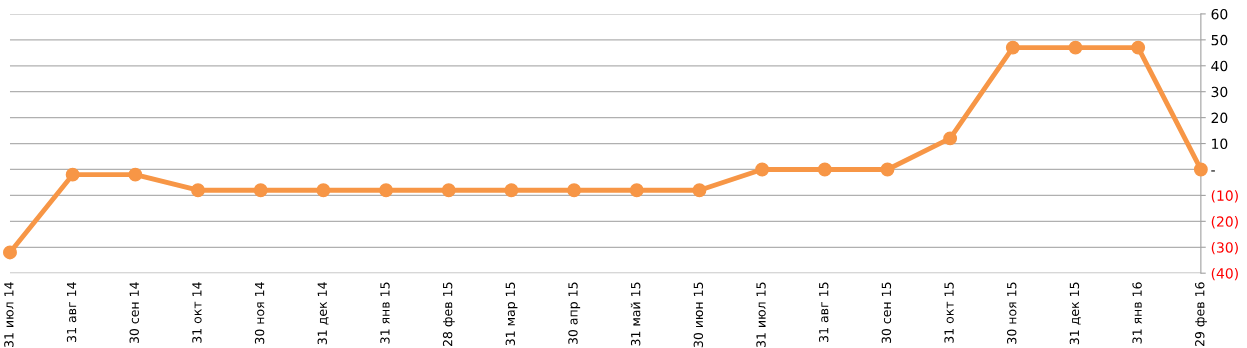  I want to click on x-tick-label: 31 авг 14, so click(71, 312).